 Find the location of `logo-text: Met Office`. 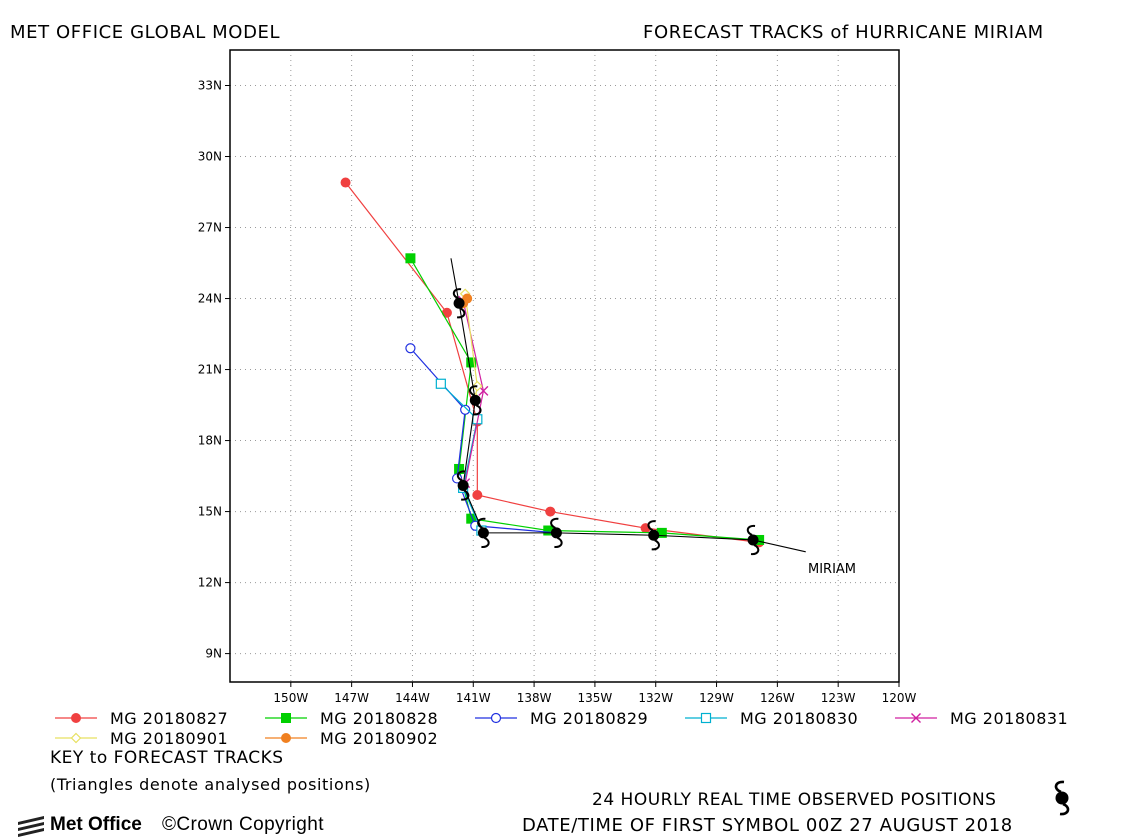

logo-text: Met Office is located at coordinates (96, 824).